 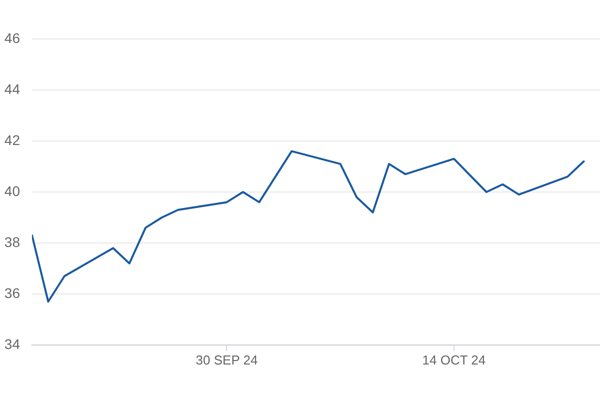 I want to click on x-tick-label: 14 OCT 24, so click(x=454, y=360).